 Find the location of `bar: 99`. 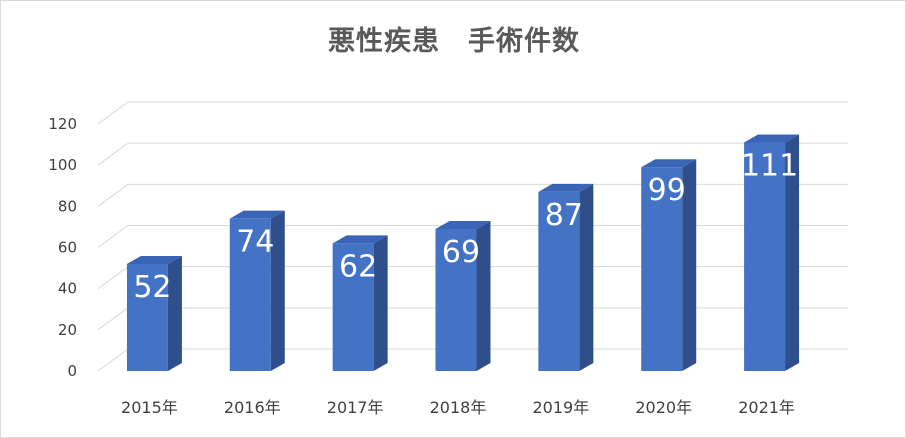

bar: 99 is located at coordinates (669, 265).